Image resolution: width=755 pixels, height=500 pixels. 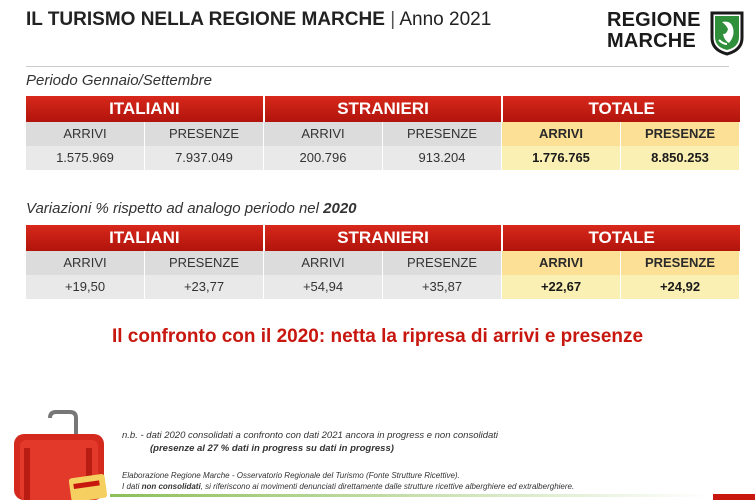 What do you see at coordinates (323, 158) in the screenshot?
I see `table-cell: 200.796` at bounding box center [323, 158].